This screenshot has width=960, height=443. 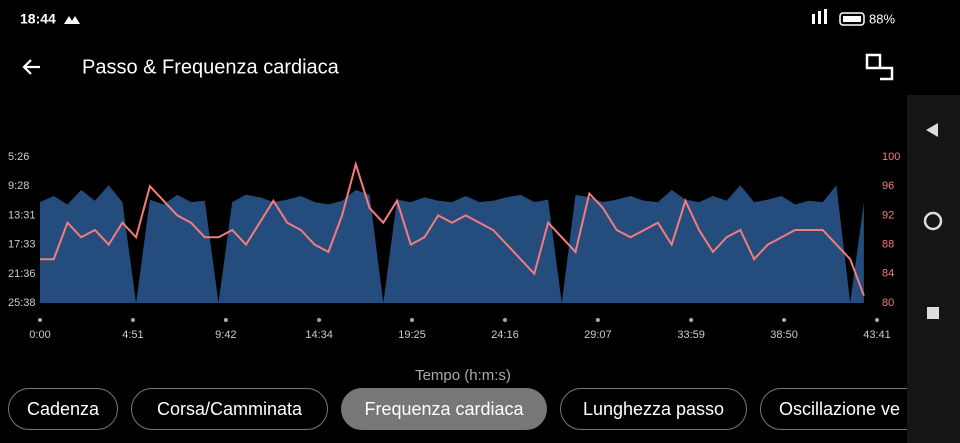 I want to click on tab: Corsa/Camminata, so click(x=229, y=409).